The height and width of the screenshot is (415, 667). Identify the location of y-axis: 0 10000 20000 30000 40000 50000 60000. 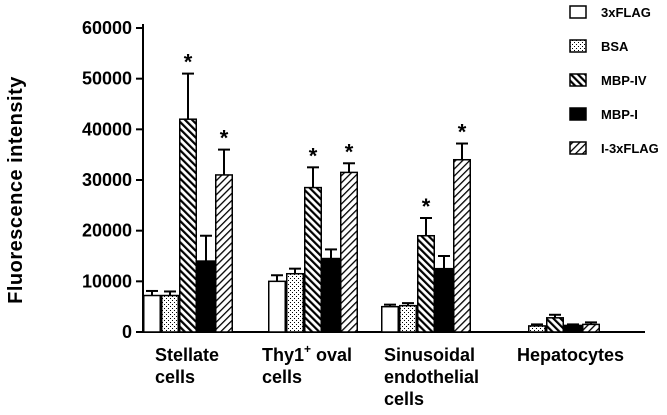
(113, 180).